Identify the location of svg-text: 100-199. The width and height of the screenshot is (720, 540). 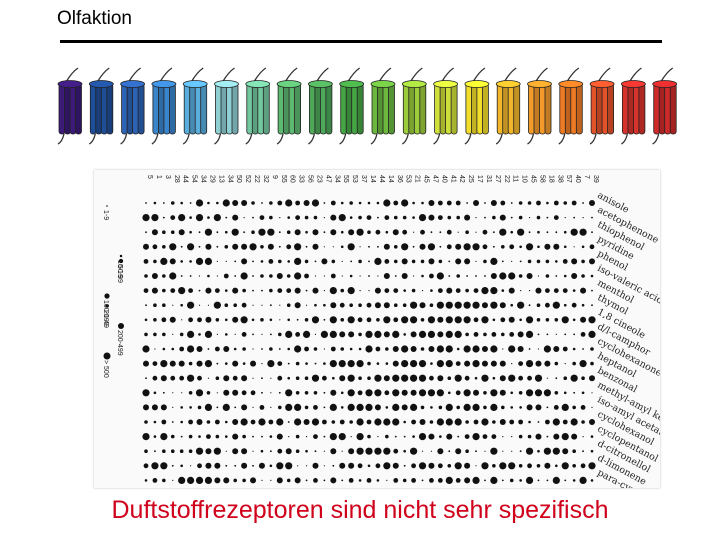
(105, 313).